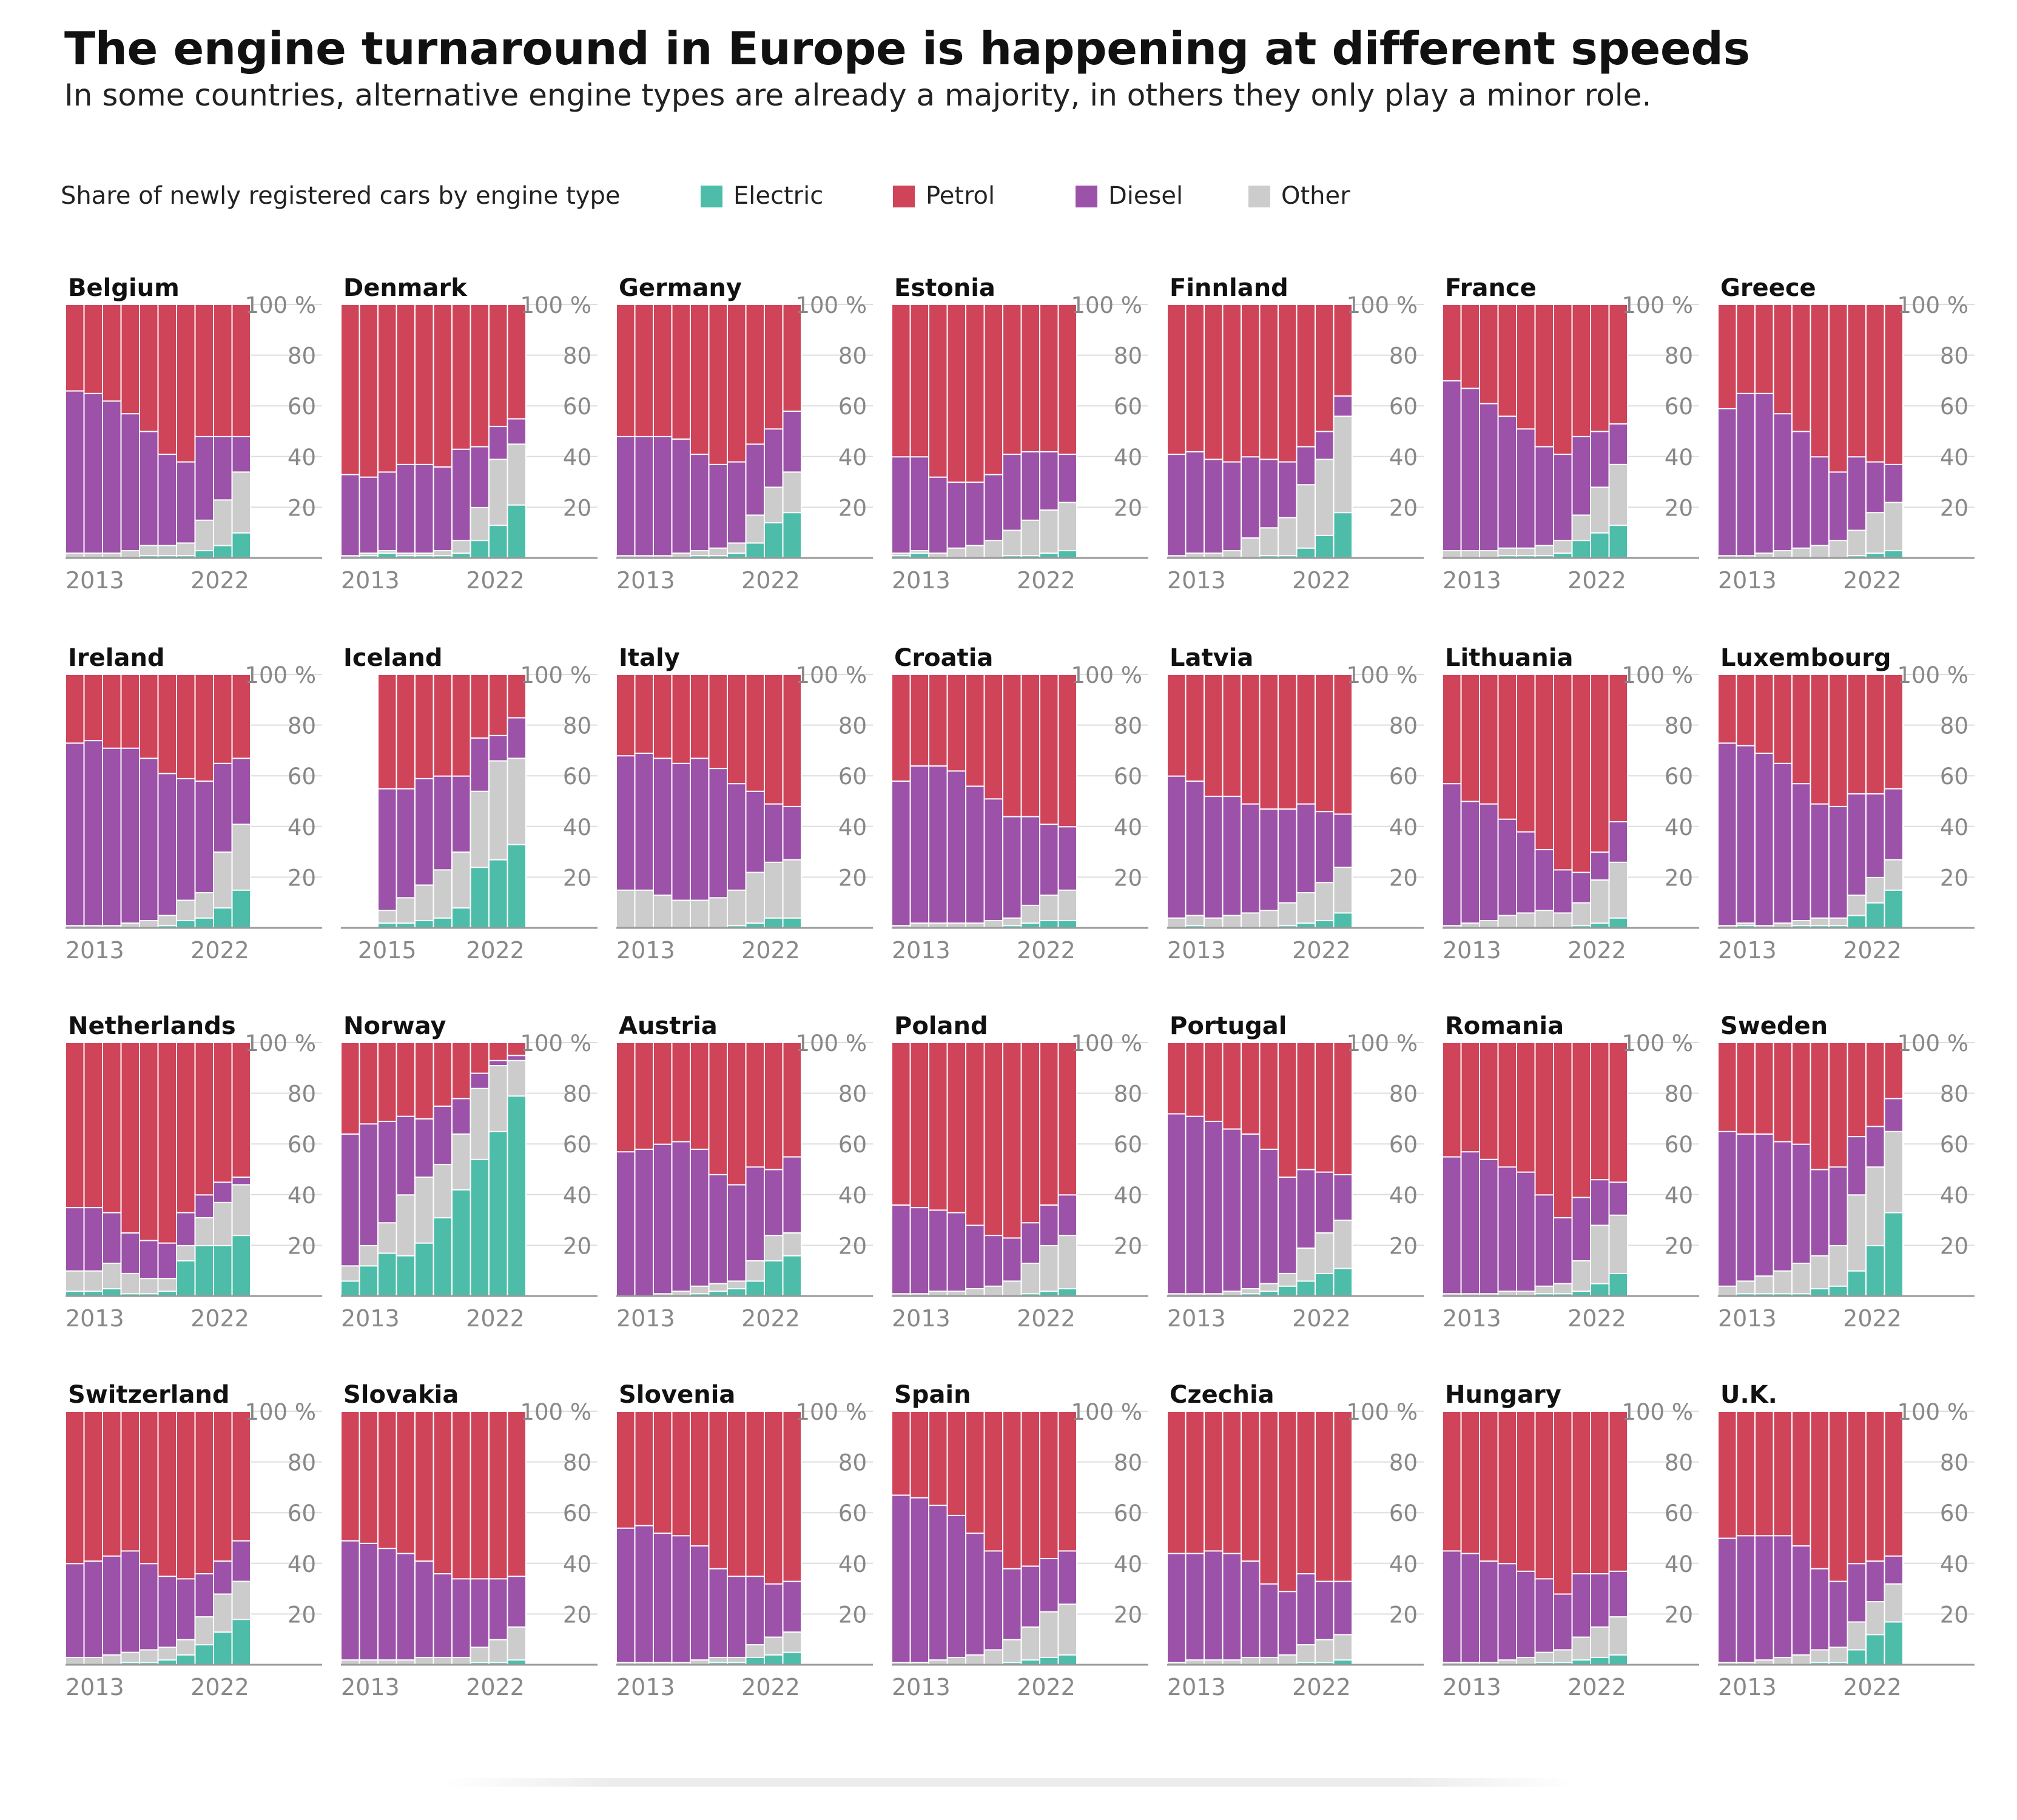 Image resolution: width=2017 pixels, height=1820 pixels. I want to click on panel-title-austria: Austria, so click(668, 1026).